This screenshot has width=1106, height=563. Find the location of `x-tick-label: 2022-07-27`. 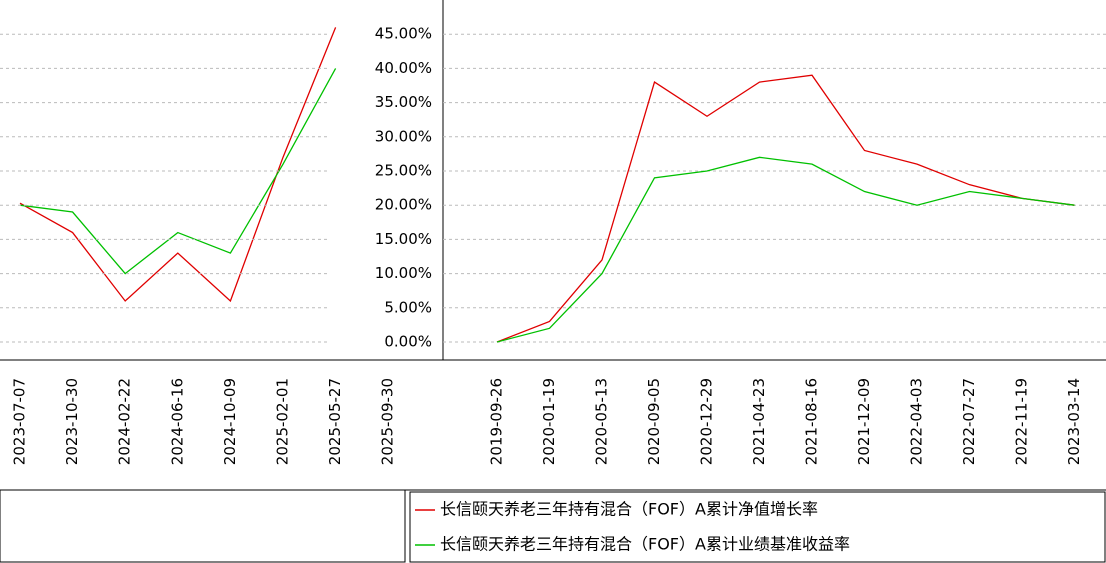

x-tick-label: 2022-07-27 is located at coordinates (969, 421).